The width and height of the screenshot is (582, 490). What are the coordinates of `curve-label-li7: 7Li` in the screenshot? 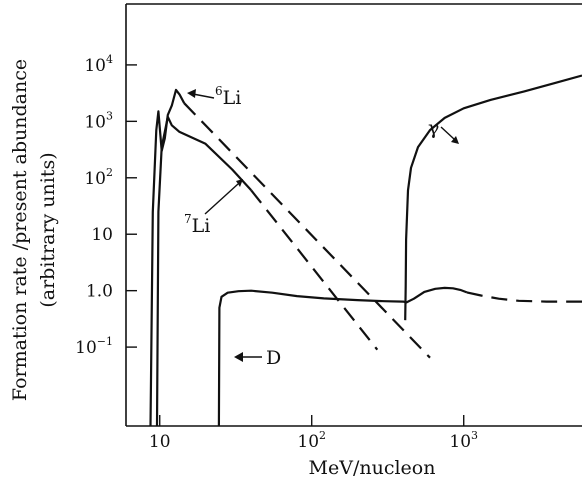 It's located at (197, 224).